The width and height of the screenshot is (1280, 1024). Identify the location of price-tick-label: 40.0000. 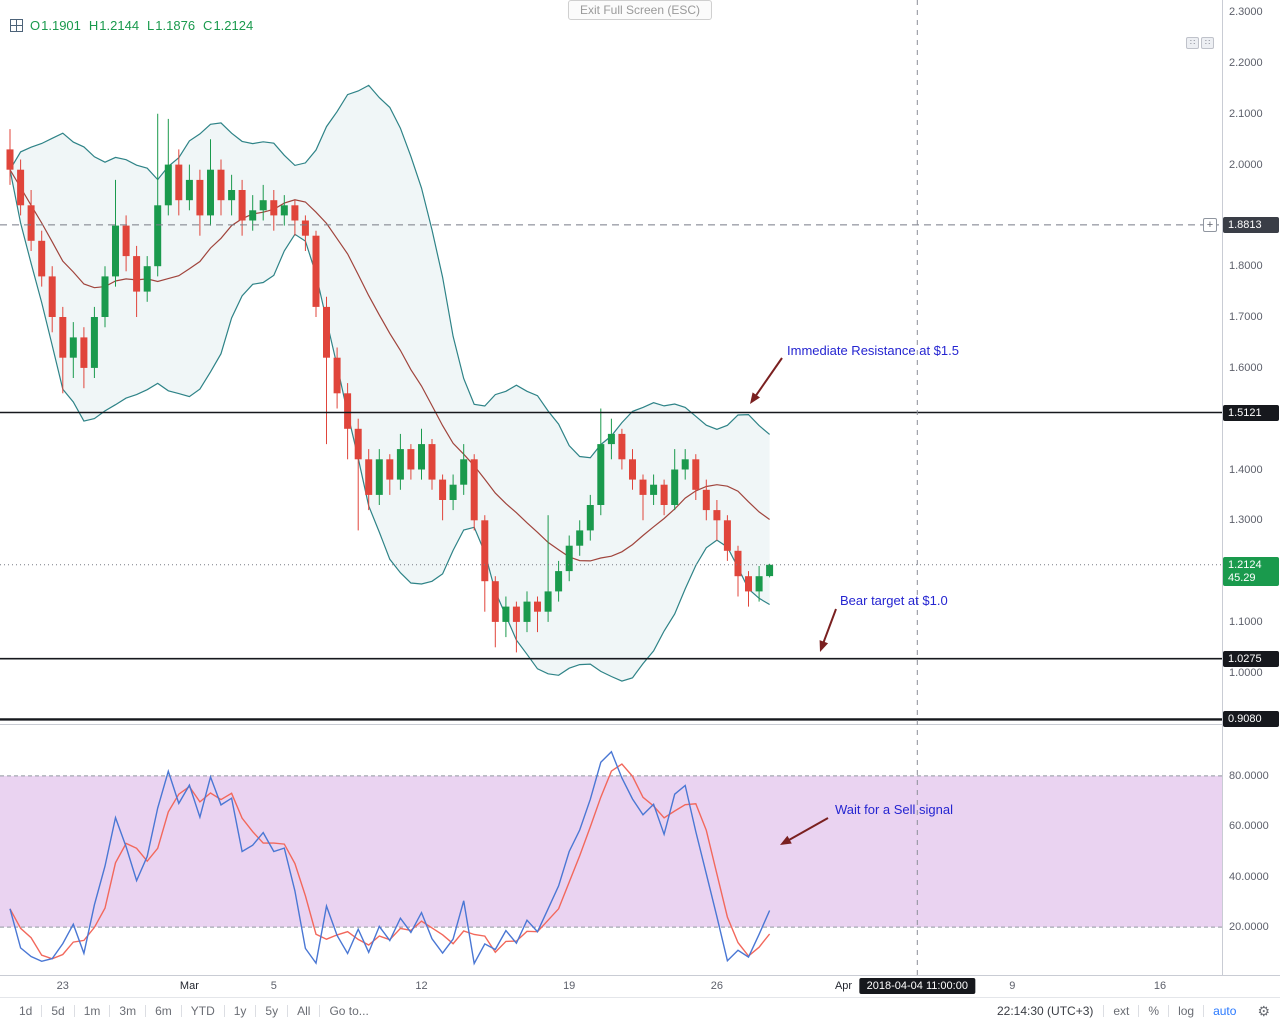
(1249, 876).